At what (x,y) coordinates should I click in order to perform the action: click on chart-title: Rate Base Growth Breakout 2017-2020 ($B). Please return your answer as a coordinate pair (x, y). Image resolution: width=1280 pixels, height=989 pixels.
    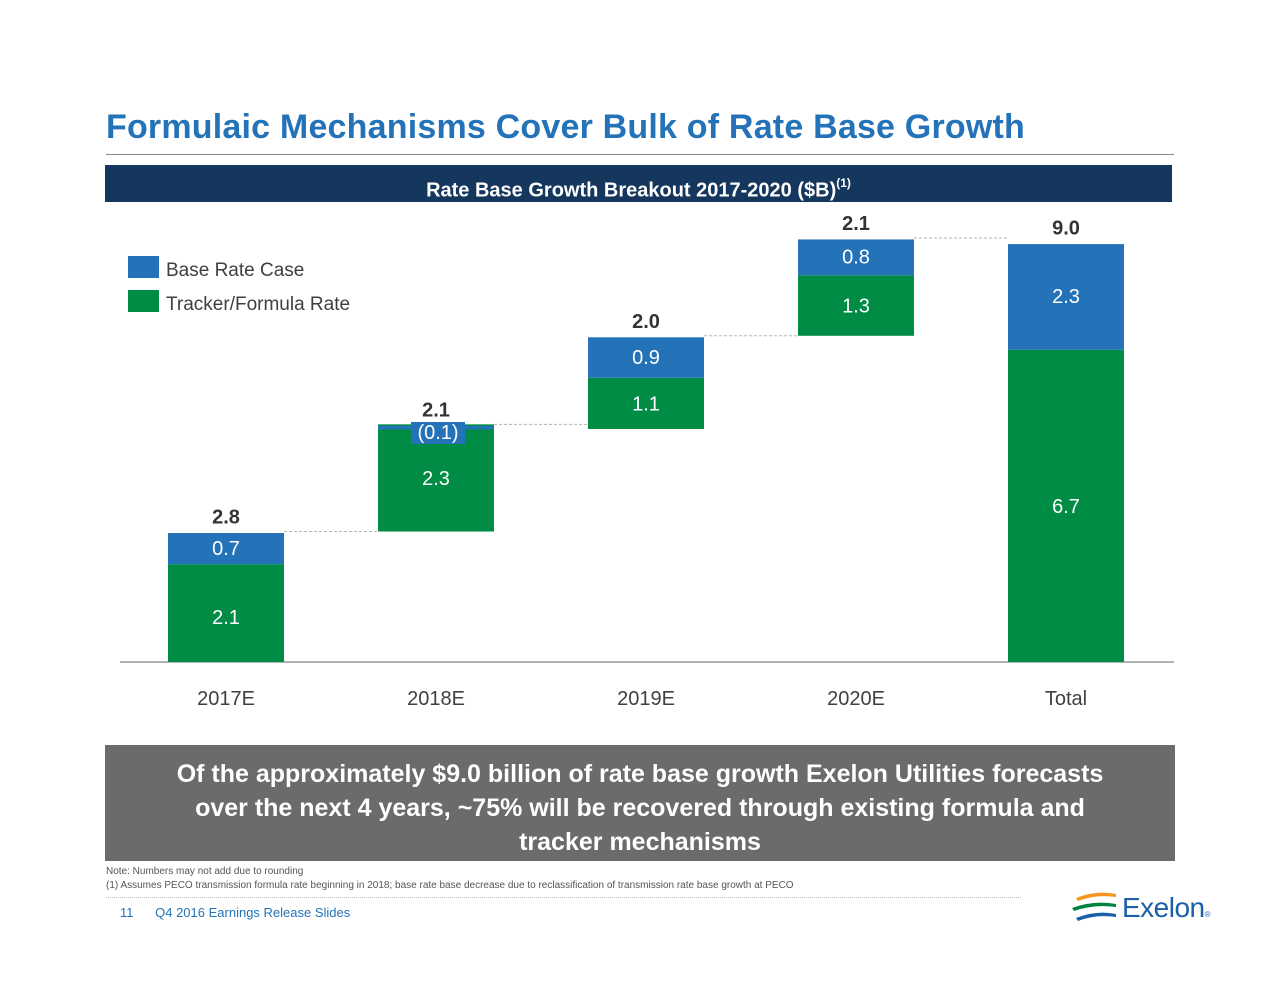
    Looking at the image, I should click on (631, 190).